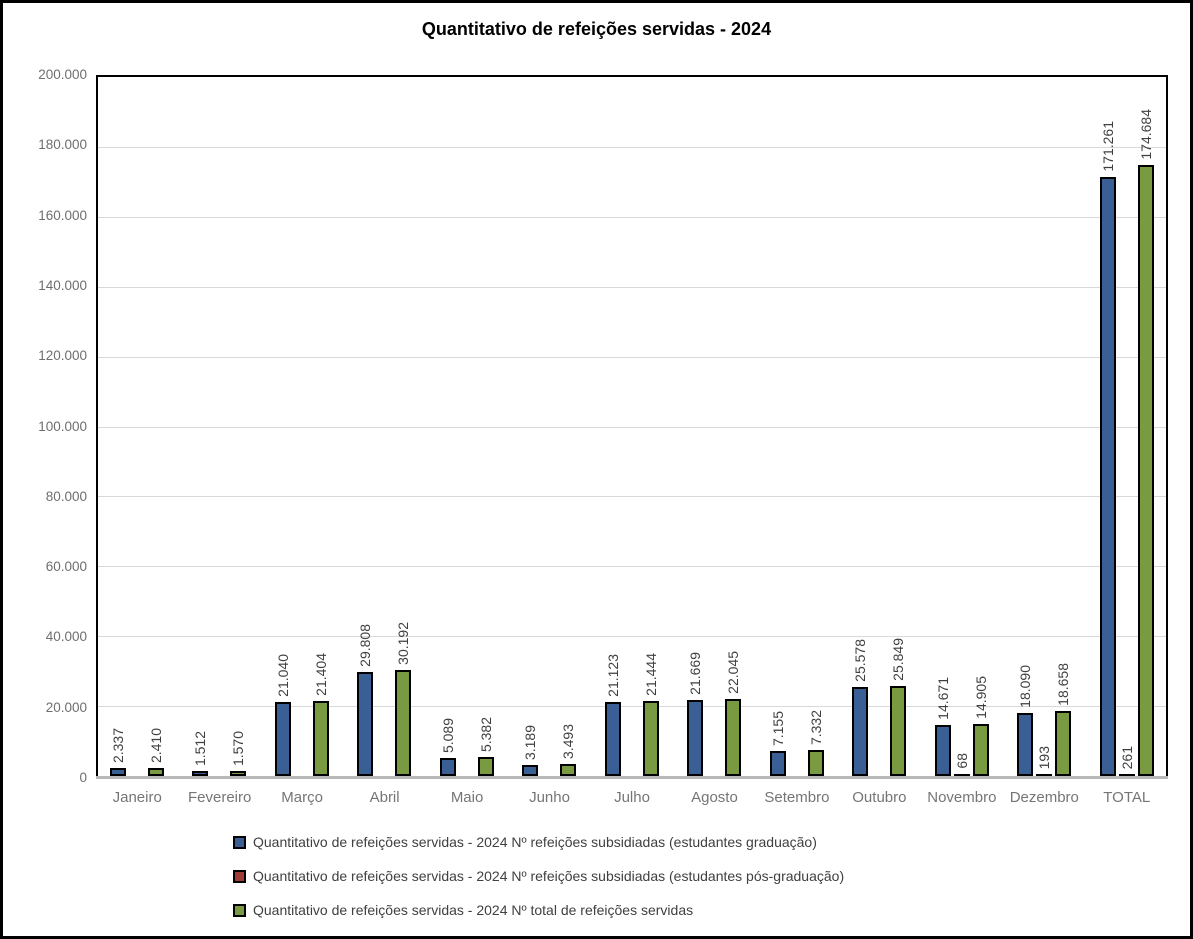 The width and height of the screenshot is (1193, 939). What do you see at coordinates (118, 745) in the screenshot?
I see `value-label: 2.337` at bounding box center [118, 745].